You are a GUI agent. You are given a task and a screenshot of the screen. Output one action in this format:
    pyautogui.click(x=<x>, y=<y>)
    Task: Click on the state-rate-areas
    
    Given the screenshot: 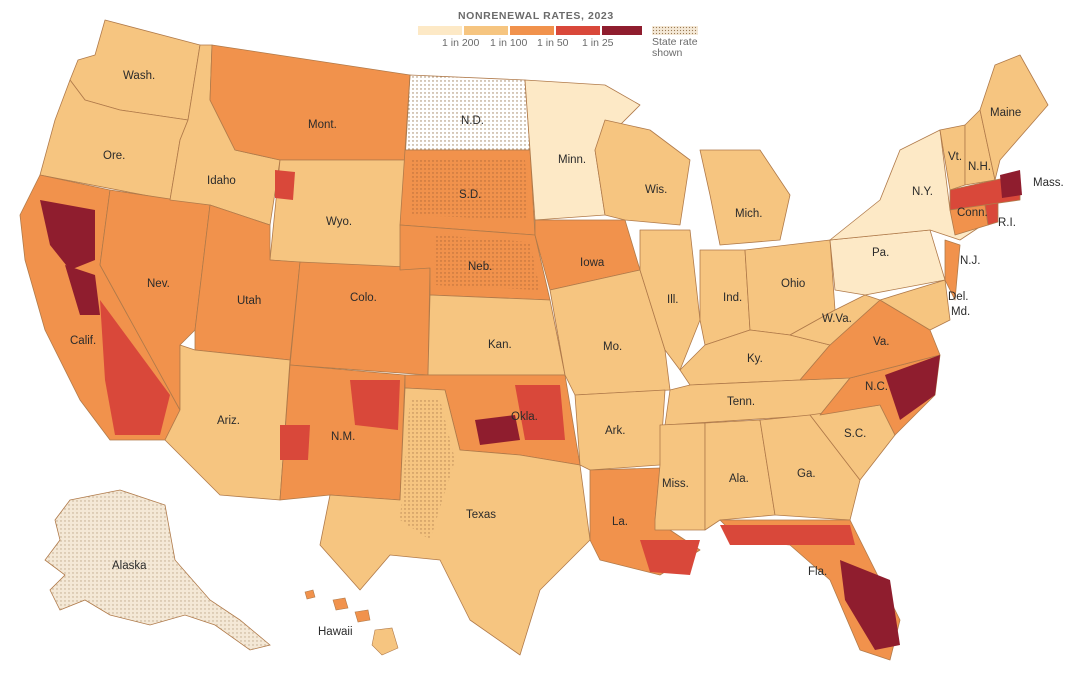 What is the action you would take?
    pyautogui.click(x=470, y=350)
    